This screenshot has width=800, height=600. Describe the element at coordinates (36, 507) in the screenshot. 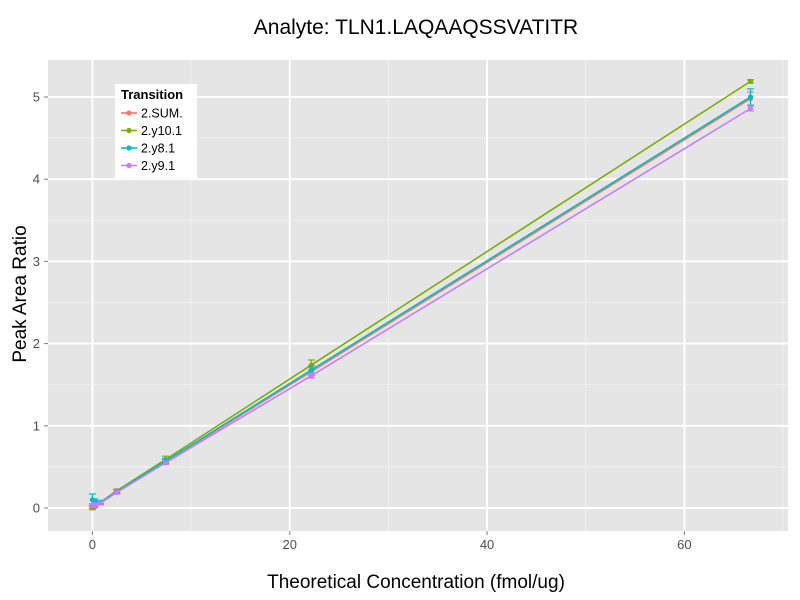

I see `y-tick-label: 0` at that location.